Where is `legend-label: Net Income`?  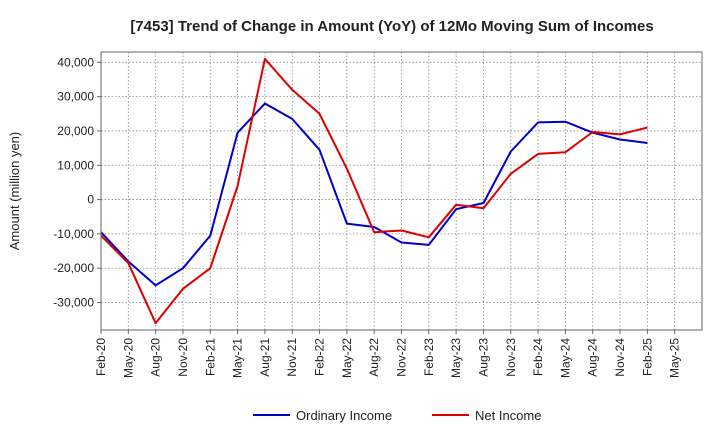 legend-label: Net Income is located at coordinates (508, 415).